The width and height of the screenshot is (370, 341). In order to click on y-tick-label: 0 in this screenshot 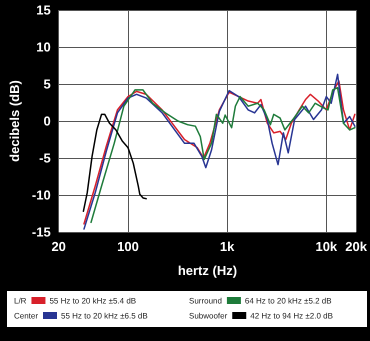, I will do `click(47, 121)`.